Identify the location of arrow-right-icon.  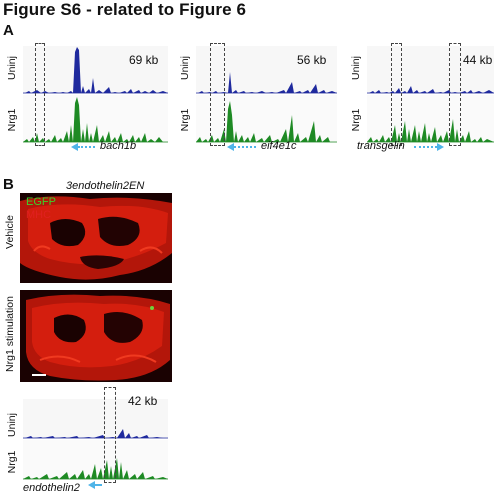
(440, 147).